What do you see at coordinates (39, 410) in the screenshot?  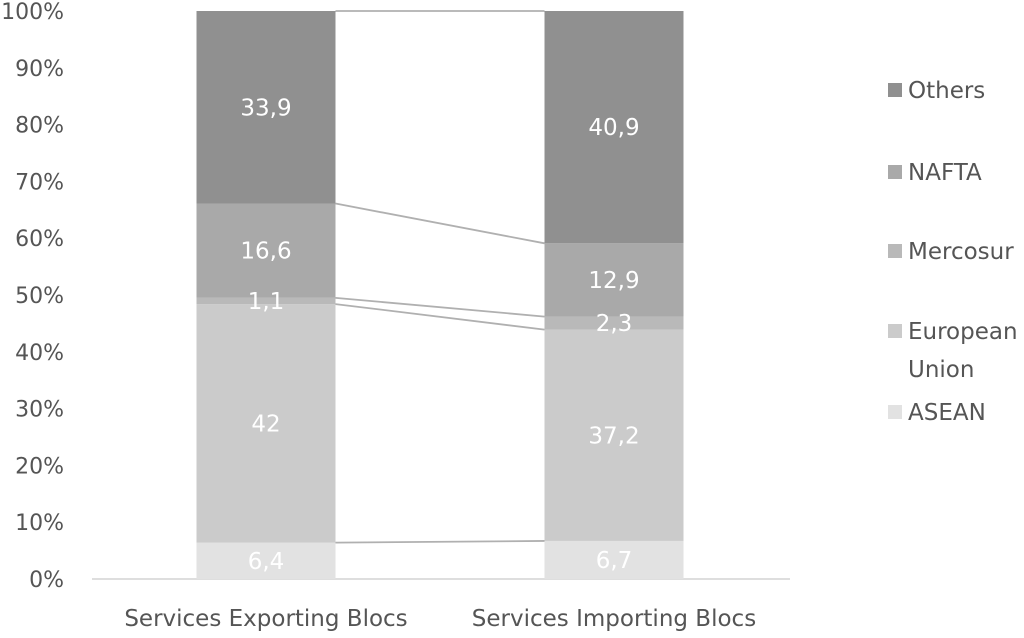 I see `y-tick-label: 30%` at bounding box center [39, 410].